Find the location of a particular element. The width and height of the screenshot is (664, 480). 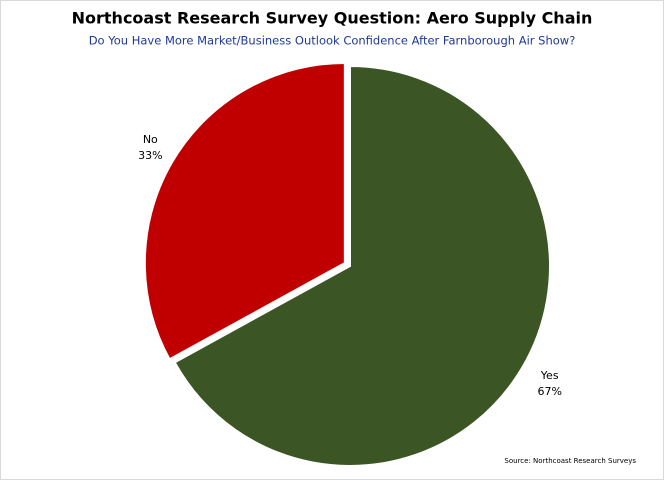

slice-label: No is located at coordinates (150, 139).